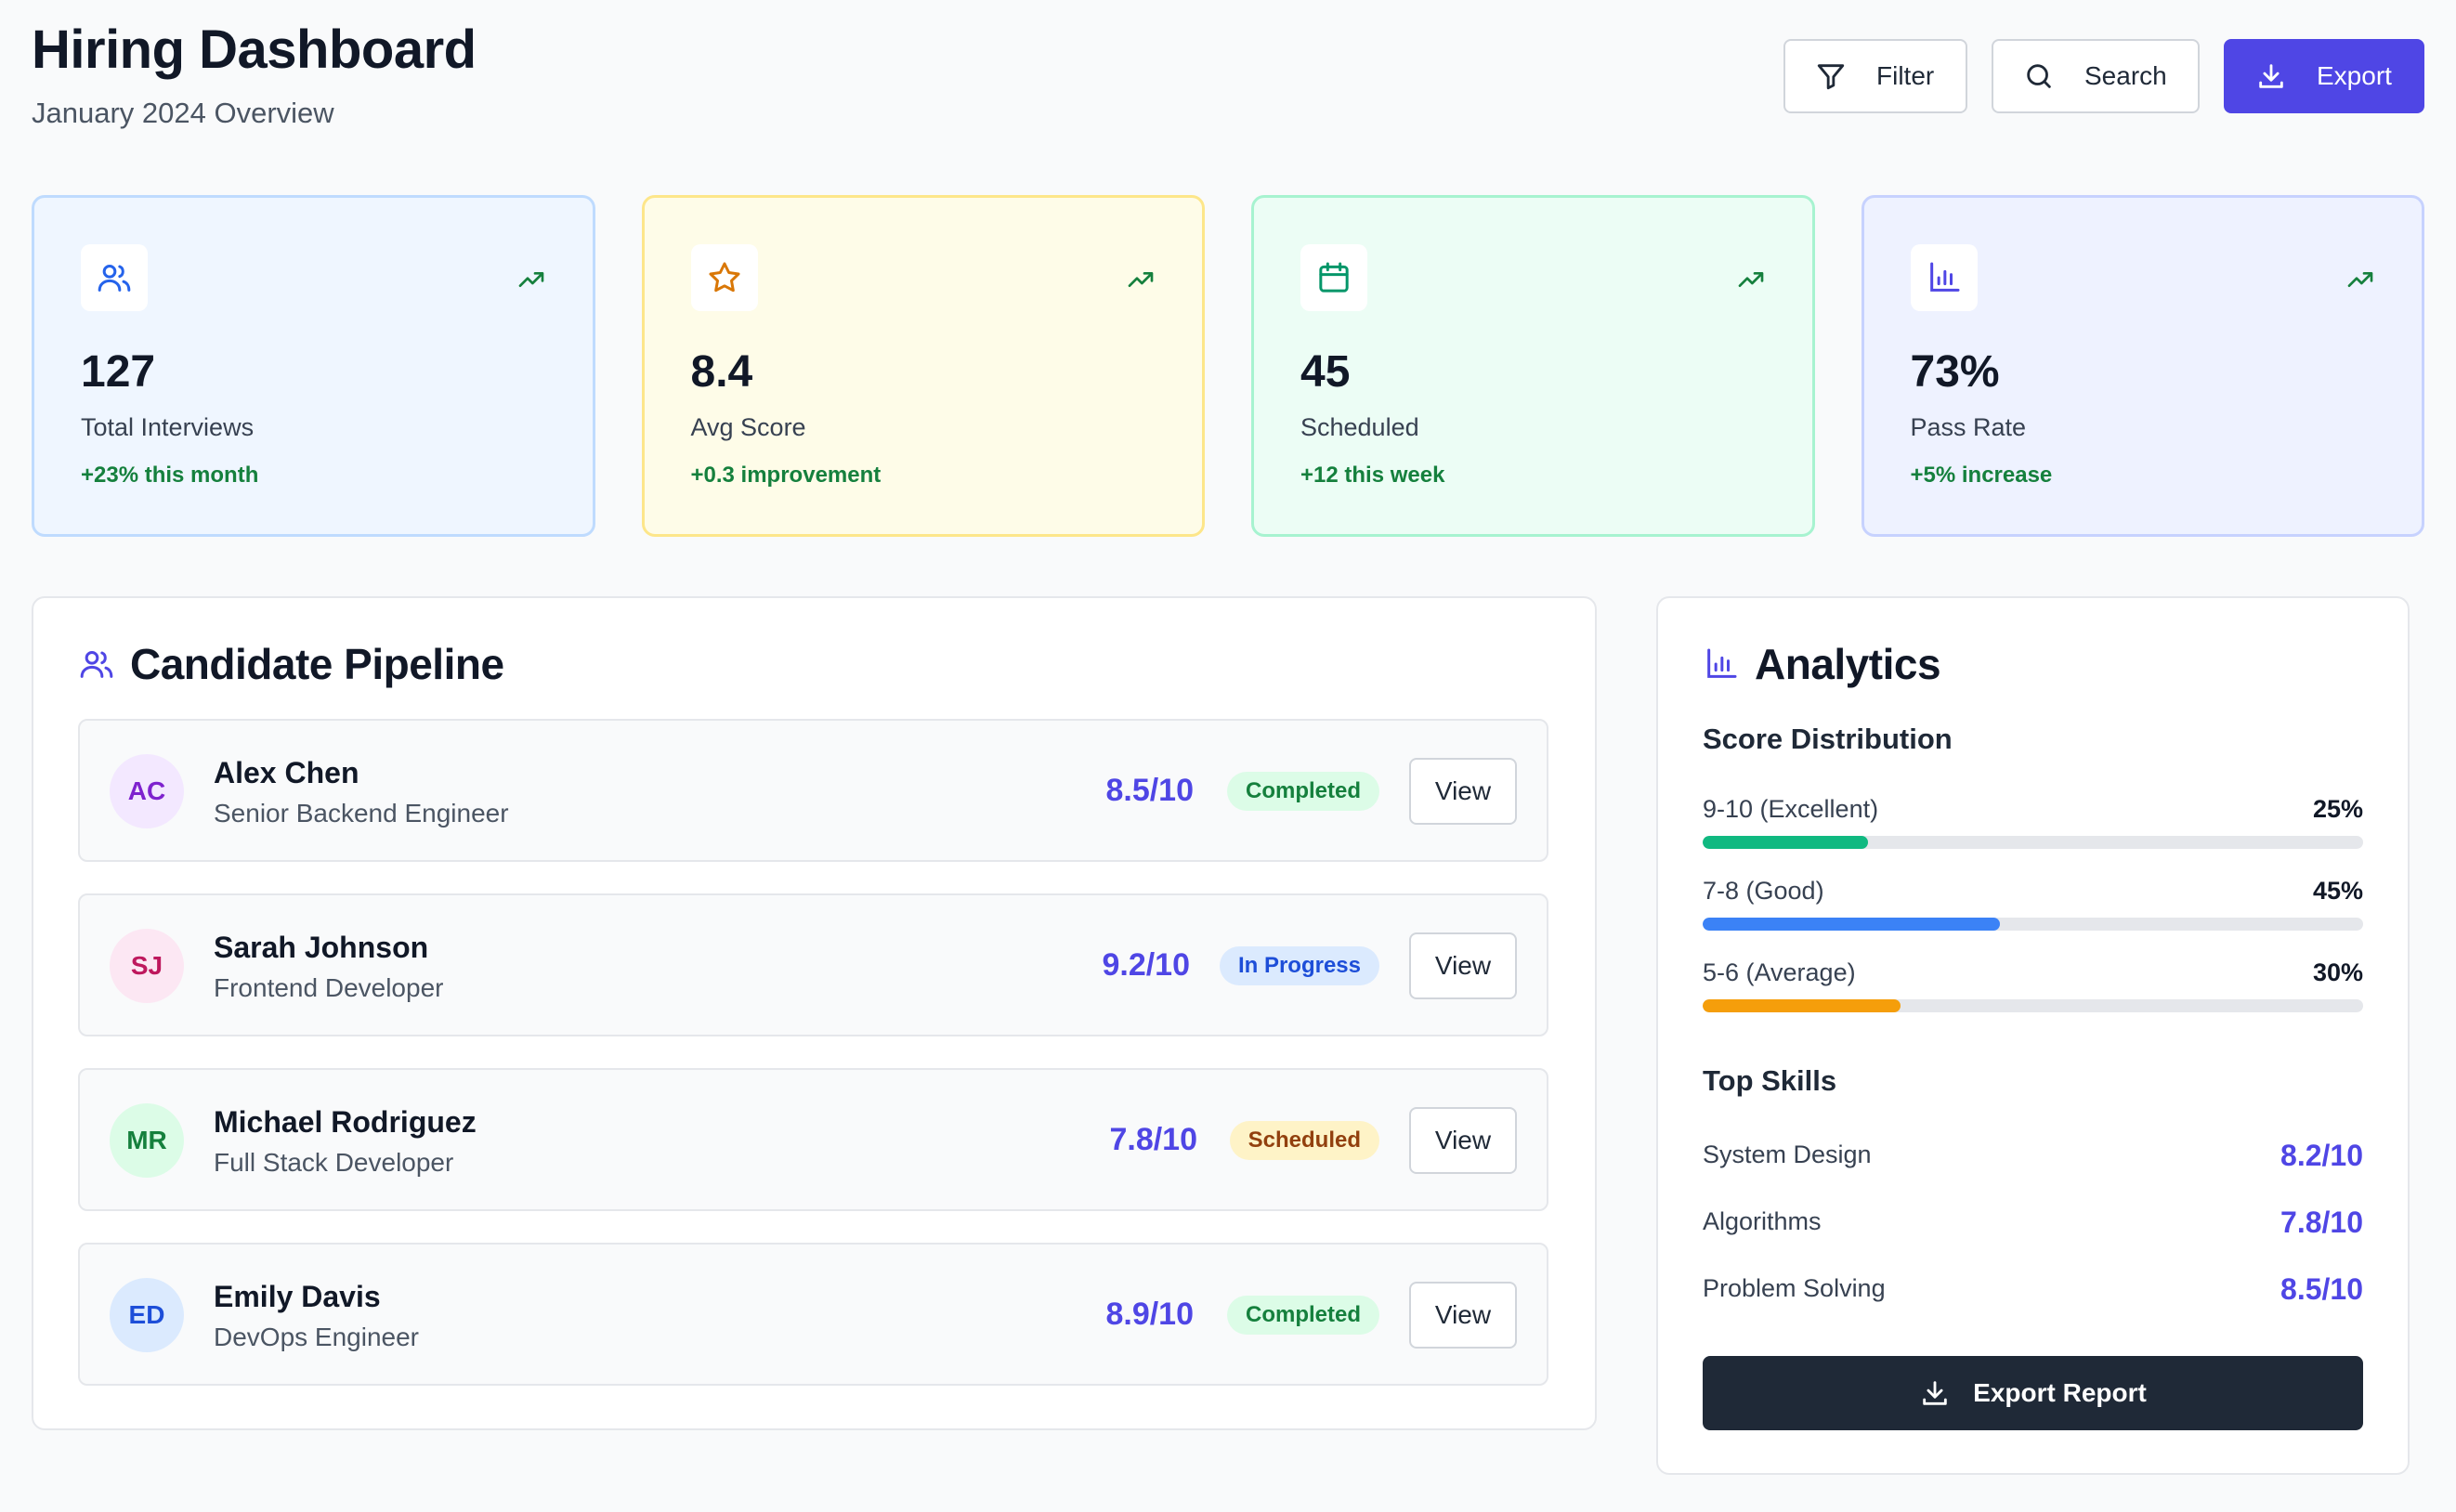  Describe the element at coordinates (183, 113) in the screenshot. I see `page-subtitle: January 2024 Overview` at that location.